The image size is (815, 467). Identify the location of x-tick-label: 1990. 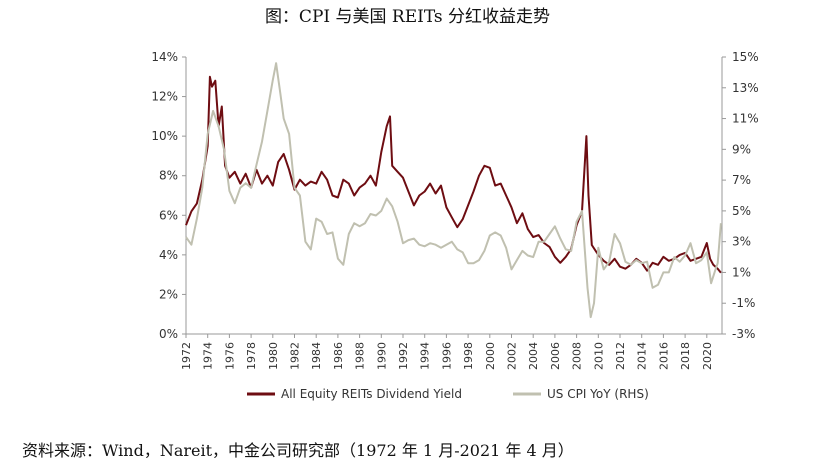
(381, 356).